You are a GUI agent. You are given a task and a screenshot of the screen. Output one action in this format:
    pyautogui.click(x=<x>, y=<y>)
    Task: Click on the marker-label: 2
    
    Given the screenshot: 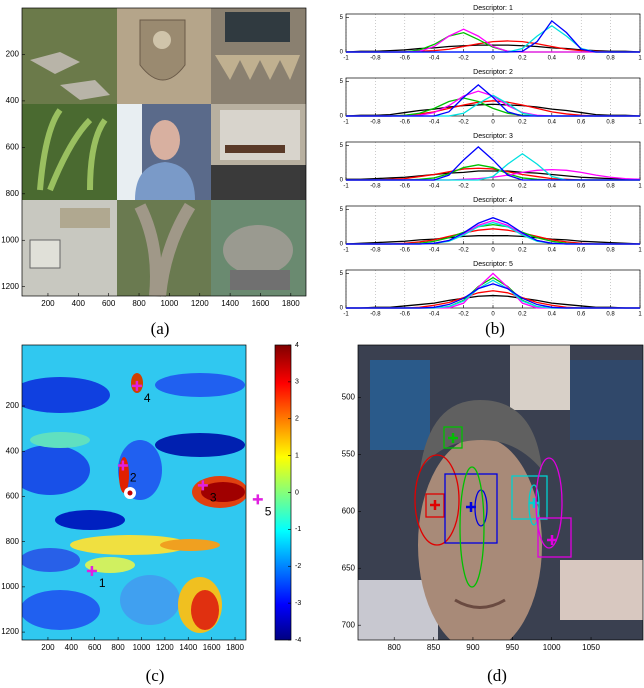 What is the action you would take?
    pyautogui.click(x=133, y=478)
    